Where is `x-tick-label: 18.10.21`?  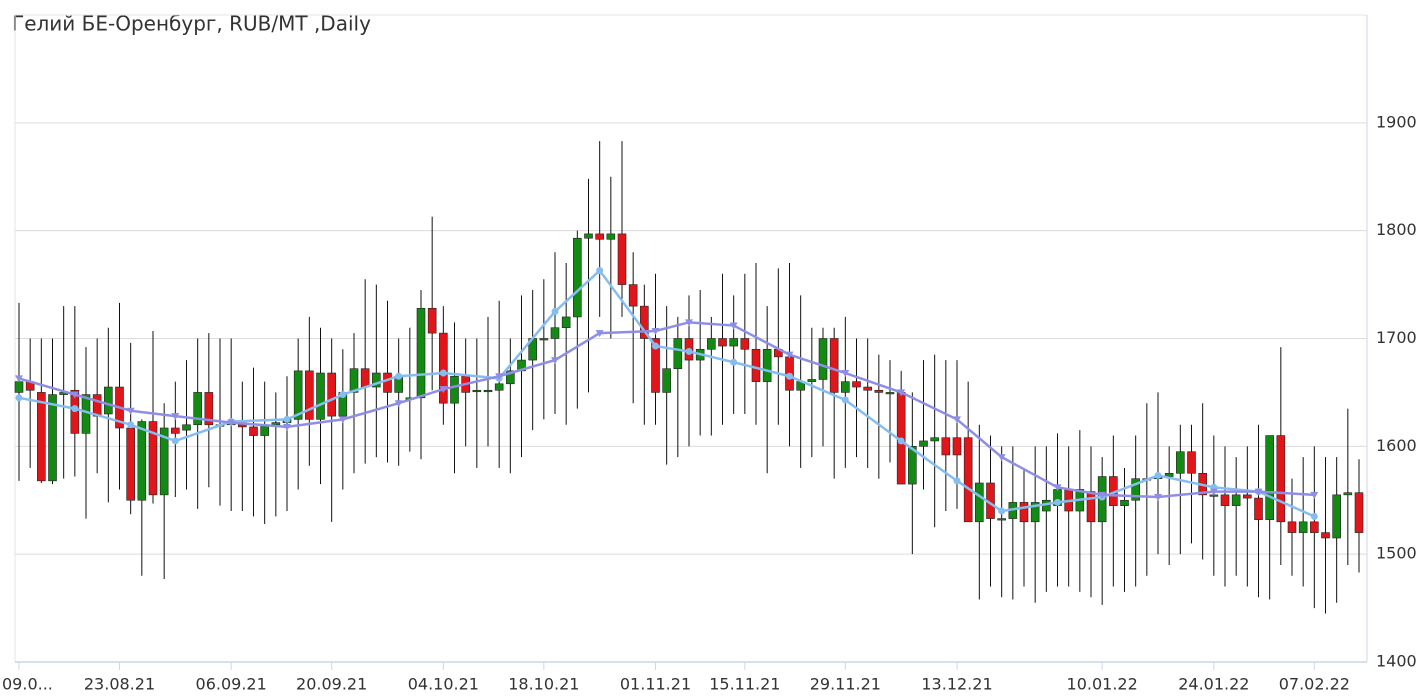
x-tick-label: 18.10.21 is located at coordinates (543, 684).